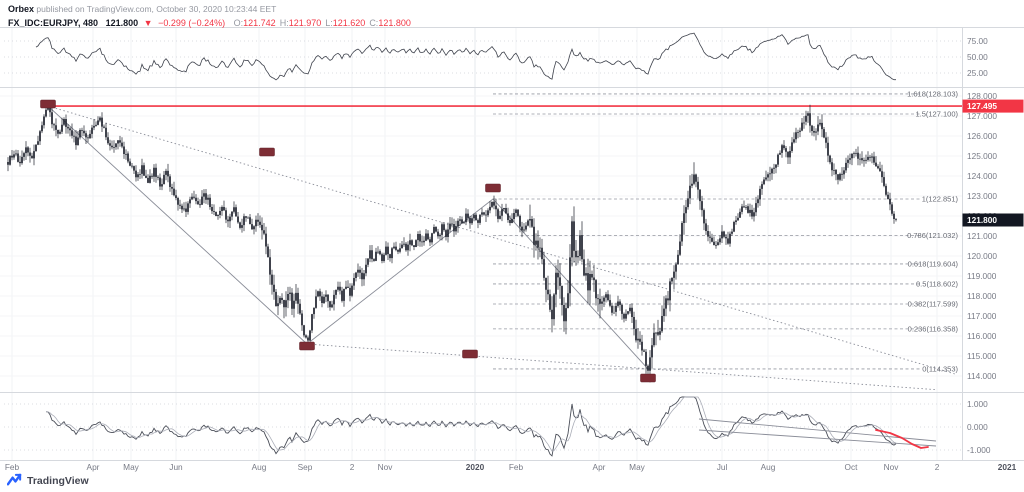  What do you see at coordinates (475, 467) in the screenshot?
I see `time-axis-label: 2020` at bounding box center [475, 467].